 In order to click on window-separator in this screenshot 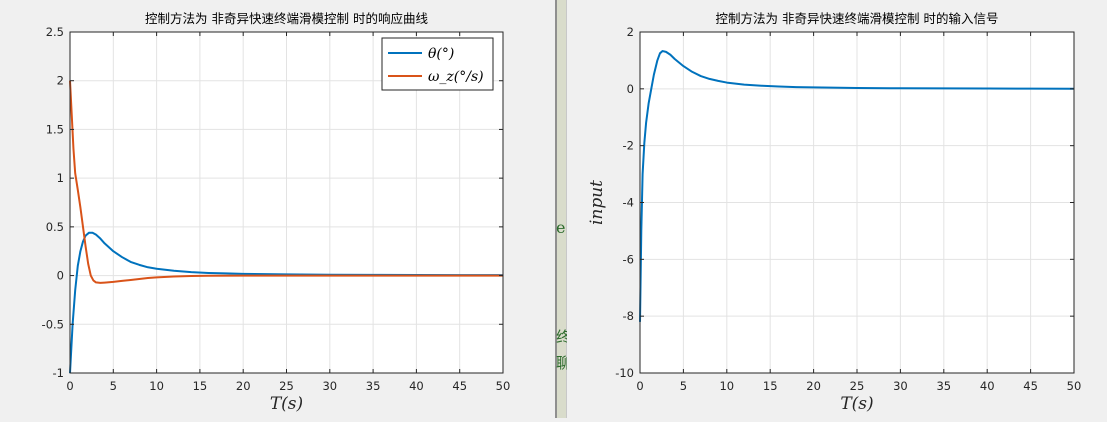, I will do `click(561, 209)`.